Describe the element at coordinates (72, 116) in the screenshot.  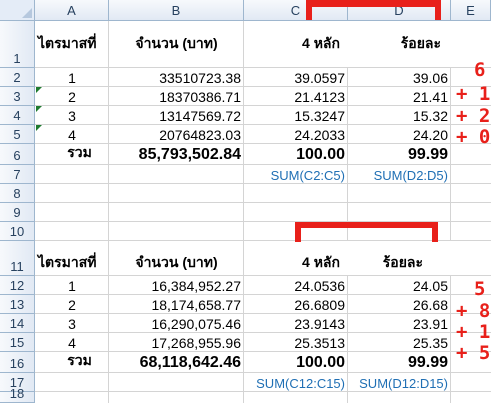
I see `cell-a4: 3` at that location.